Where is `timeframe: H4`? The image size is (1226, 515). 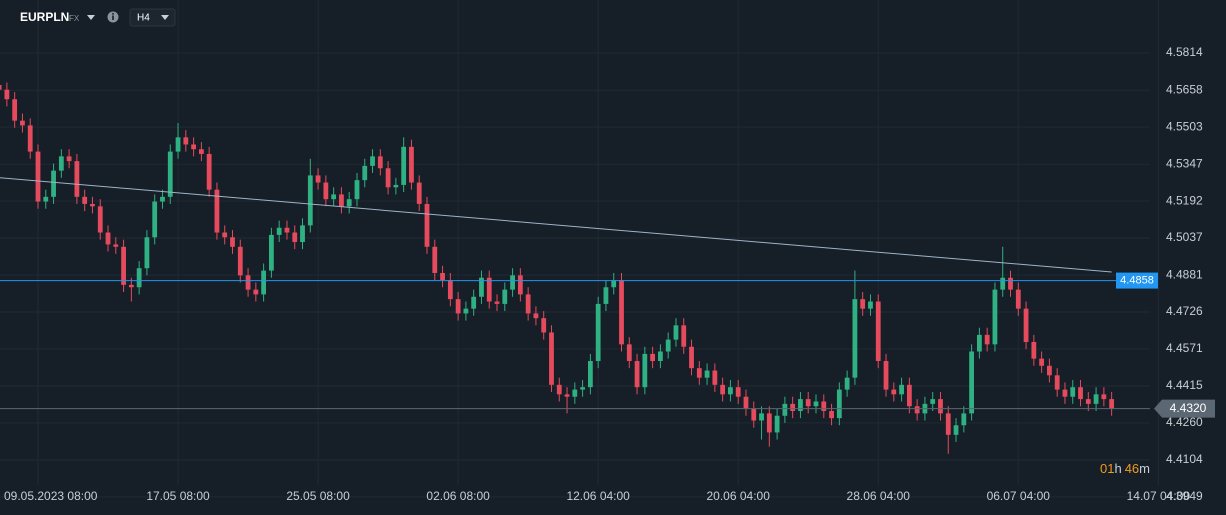
timeframe: H4 is located at coordinates (143, 18).